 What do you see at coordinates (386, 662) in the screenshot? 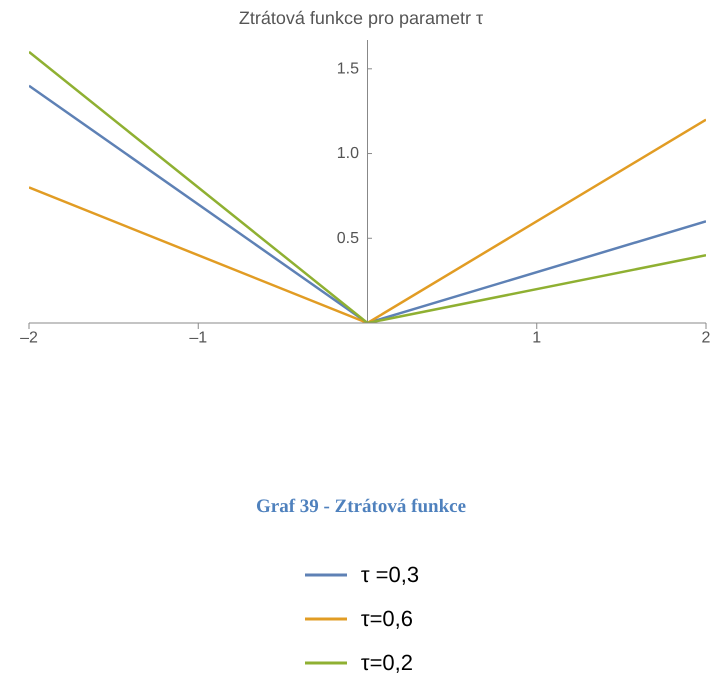
I see `legend-label: τ=0,2` at bounding box center [386, 662].